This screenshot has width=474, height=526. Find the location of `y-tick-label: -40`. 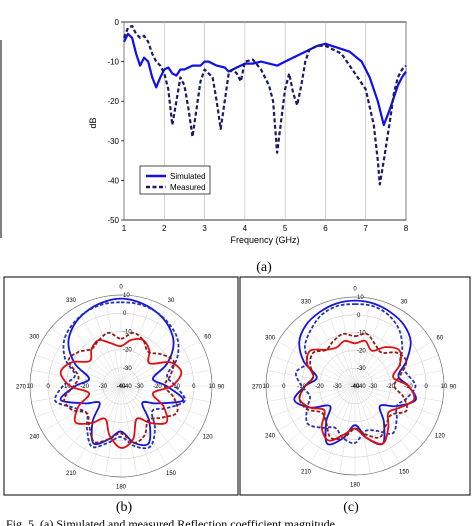

y-tick-label: -40 is located at coordinates (113, 180).